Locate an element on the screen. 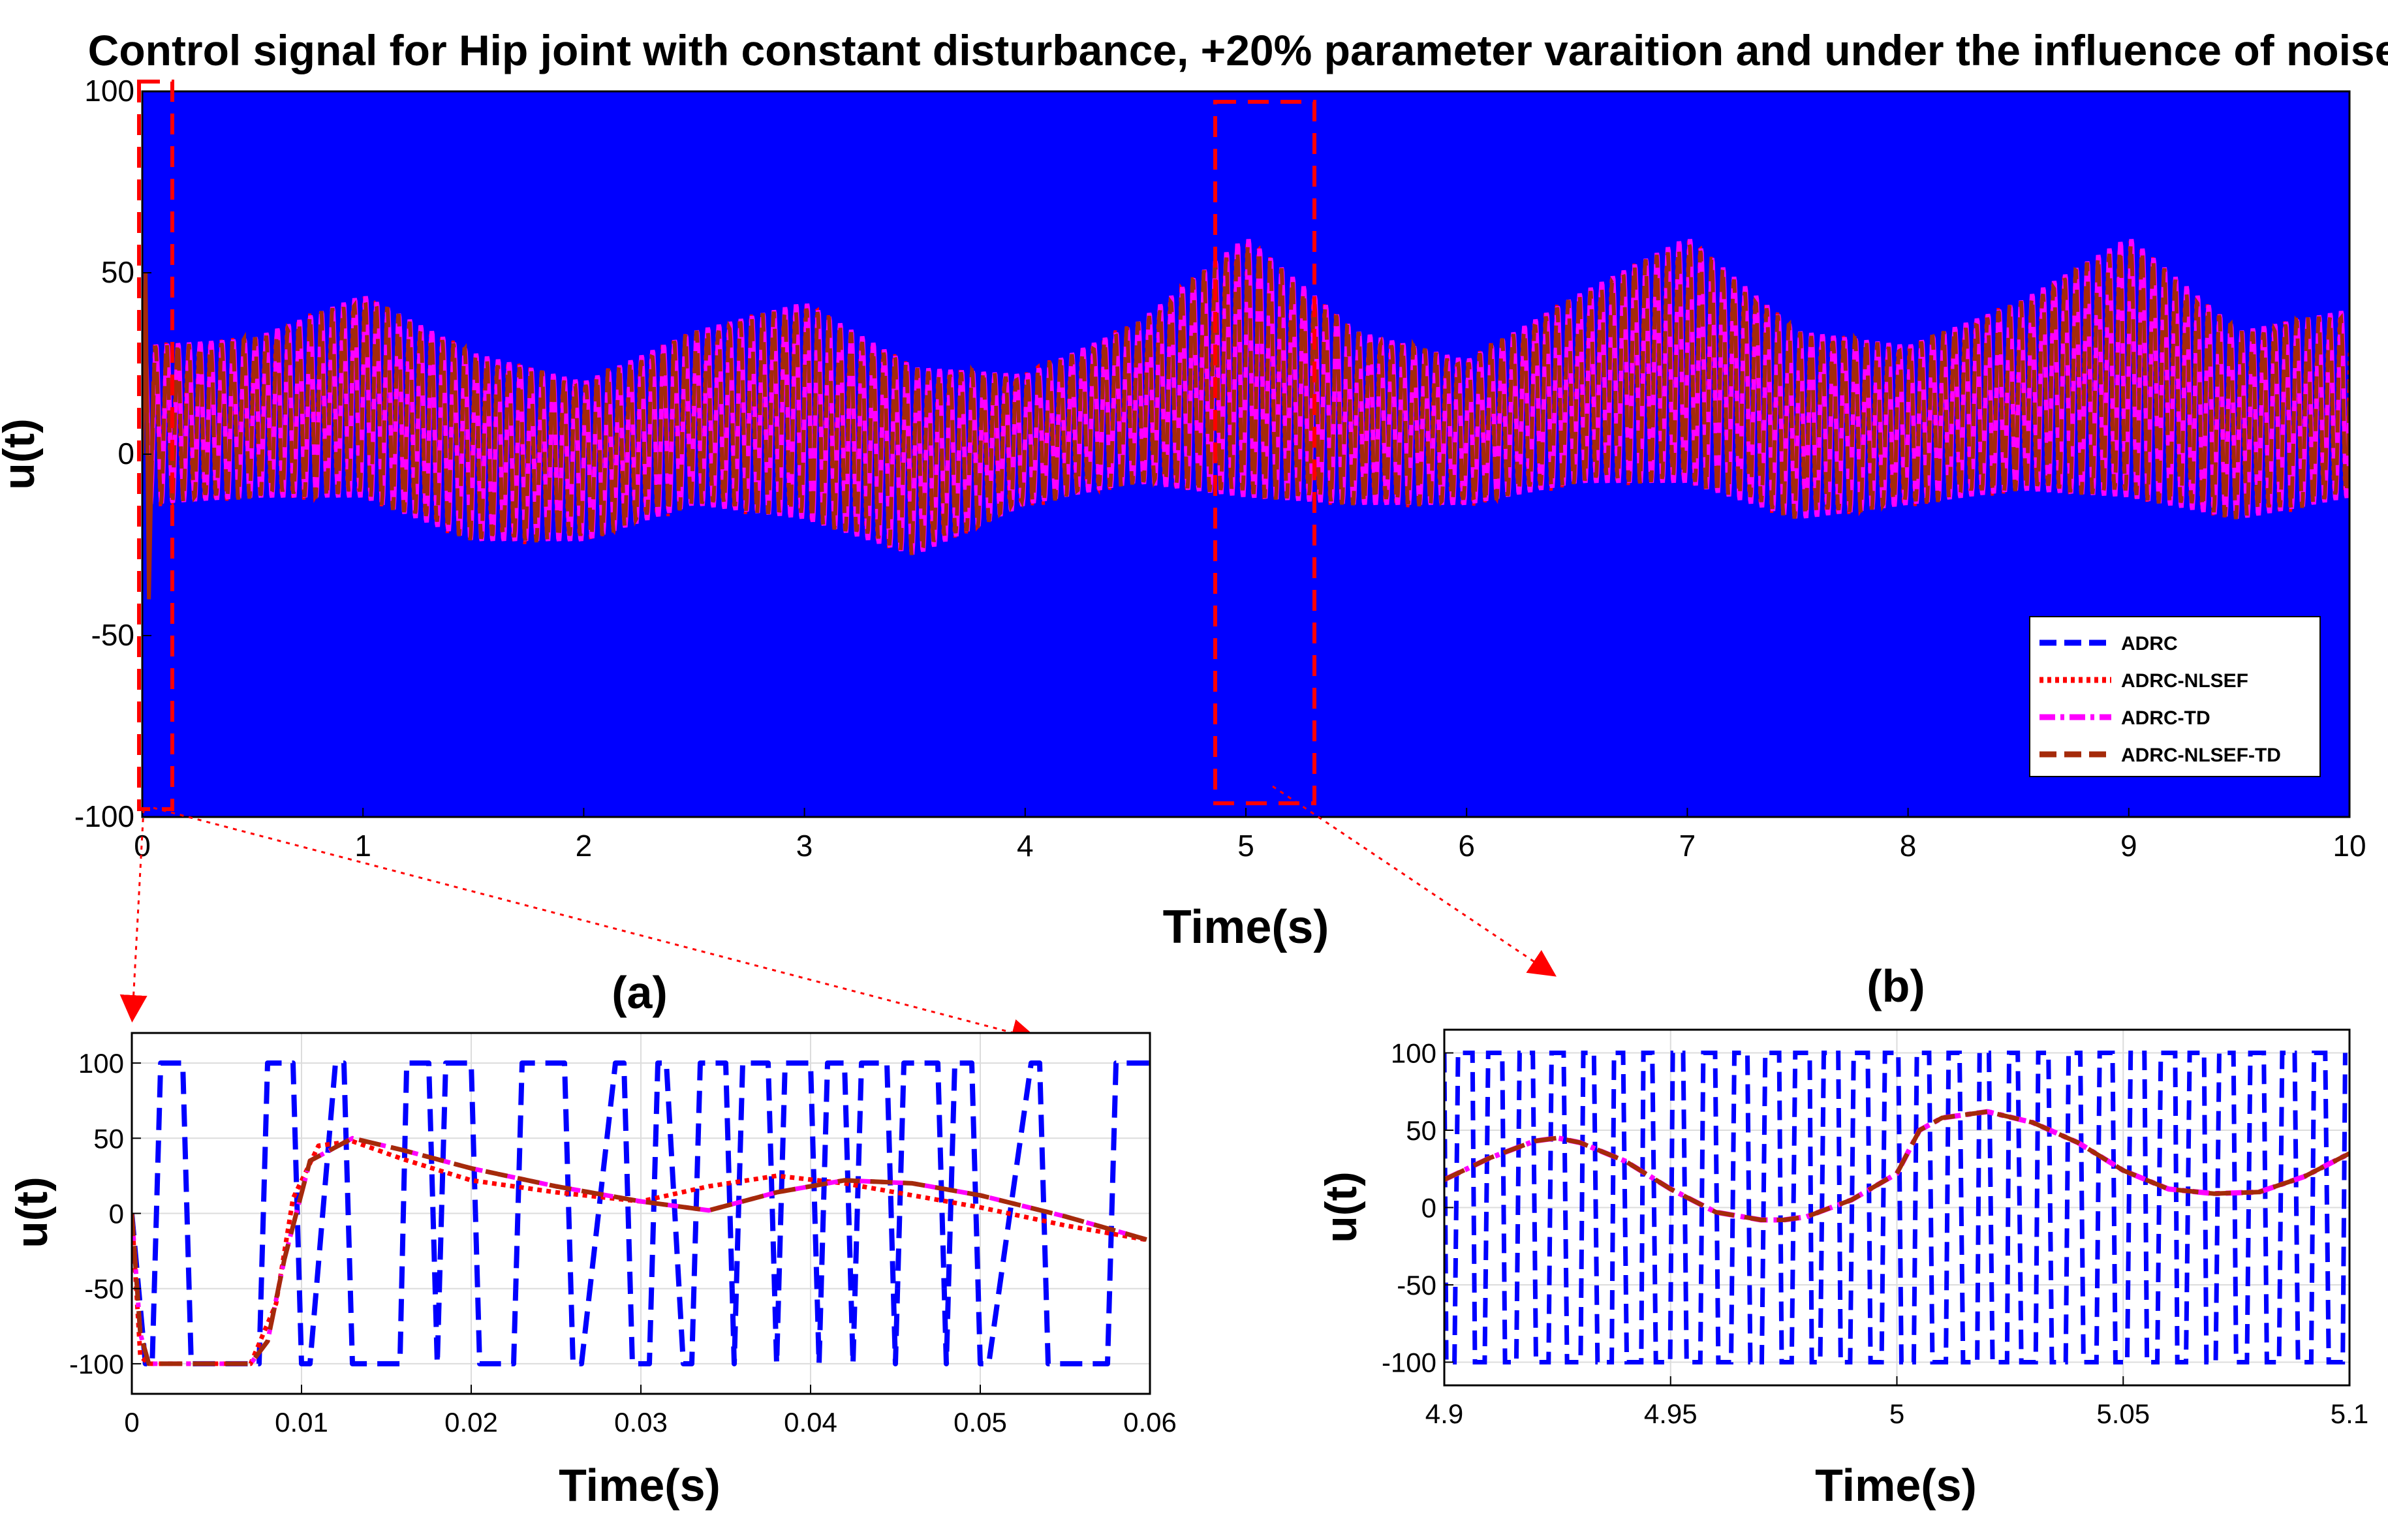 The width and height of the screenshot is (2388, 1540). subplot-b-series-adrc is located at coordinates (1896, 1207).